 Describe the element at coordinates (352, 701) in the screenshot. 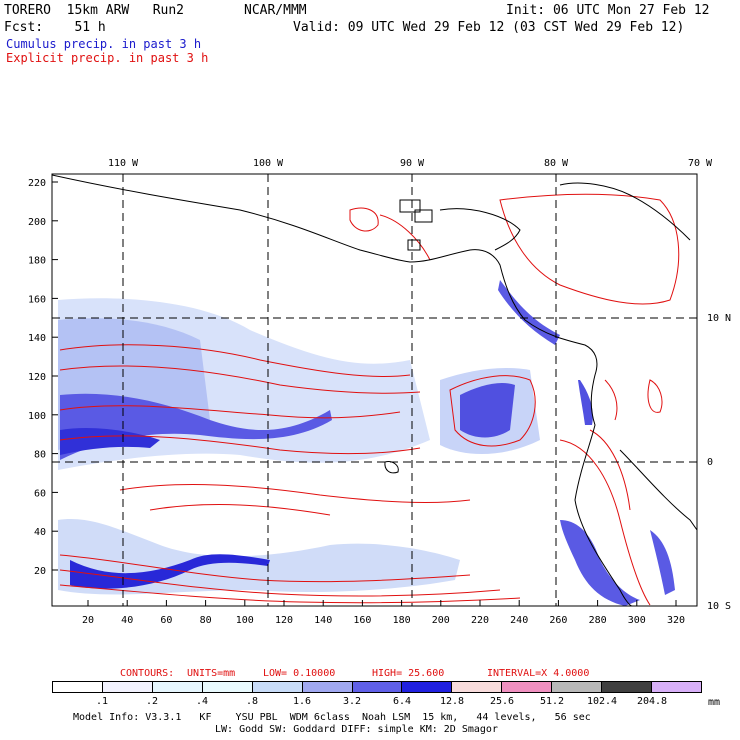

I see `colorbar-label: 3.2` at that location.